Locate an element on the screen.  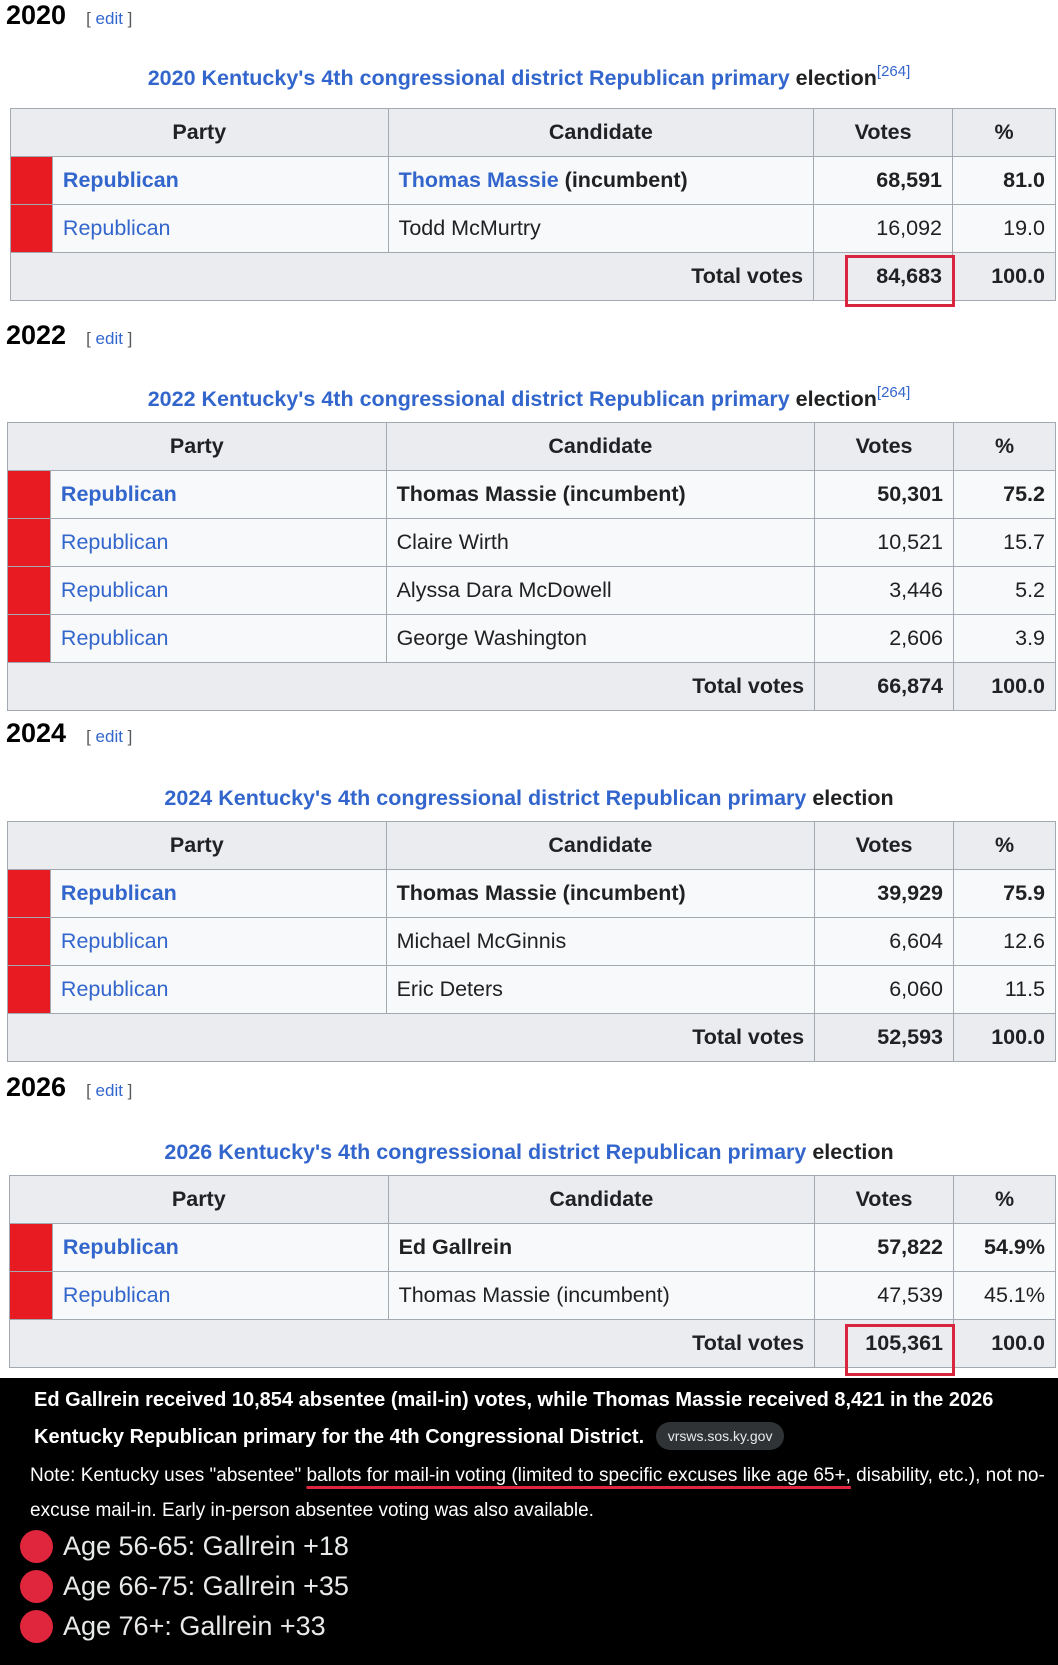
bullet-text: Age 66-75: Gallrein +35 is located at coordinates (206, 1585).